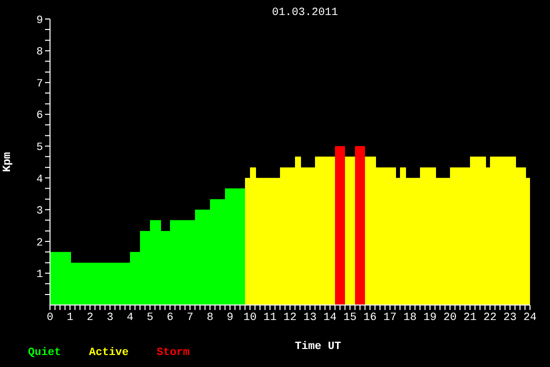 This screenshot has width=550, height=367. What do you see at coordinates (490, 318) in the screenshot?
I see `x-tick-label: 22` at bounding box center [490, 318].